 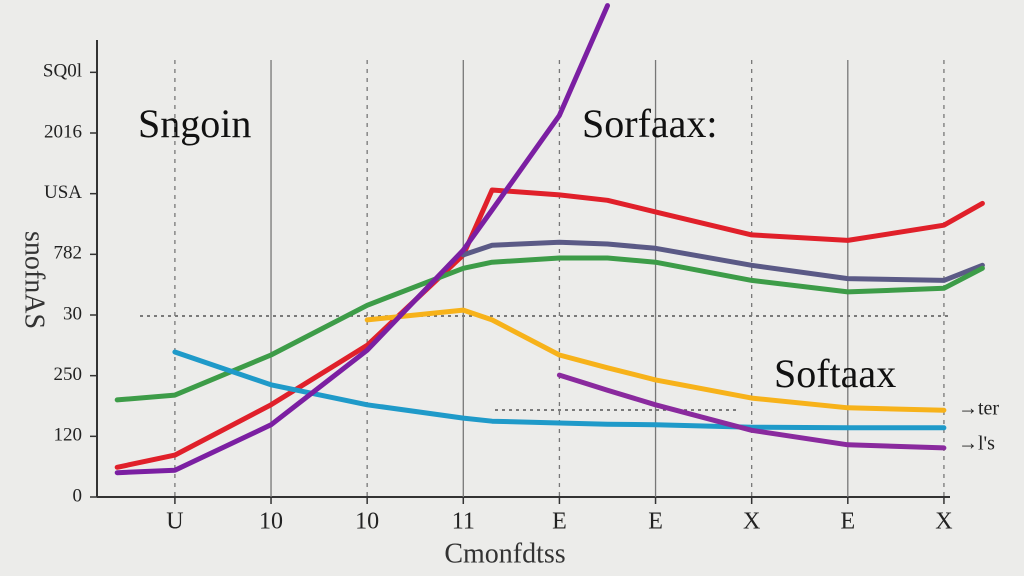 I want to click on x-tick-label: 11, so click(x=463, y=522).